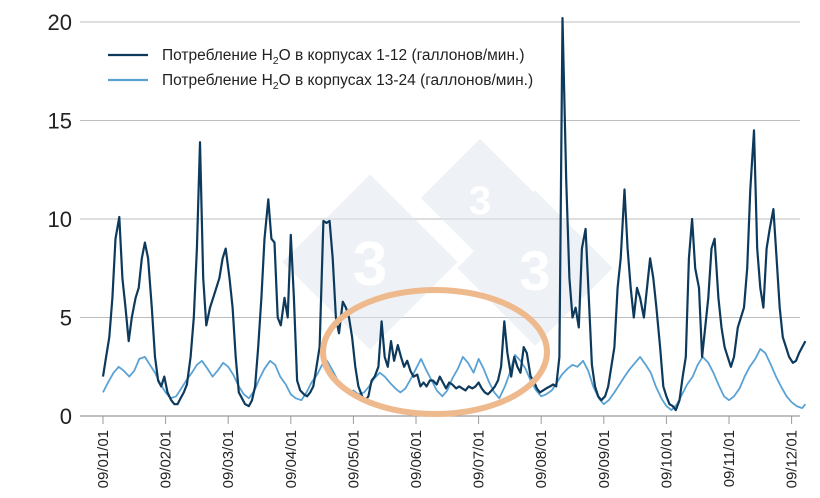  Describe the element at coordinates (479, 459) in the screenshot. I see `x-tick-label: 09/07/01` at that location.